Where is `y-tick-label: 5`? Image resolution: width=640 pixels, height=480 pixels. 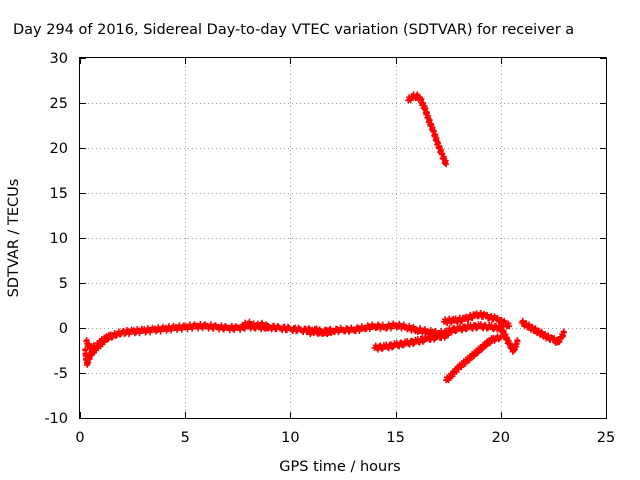 y-tick-label: 5 is located at coordinates (63, 284).